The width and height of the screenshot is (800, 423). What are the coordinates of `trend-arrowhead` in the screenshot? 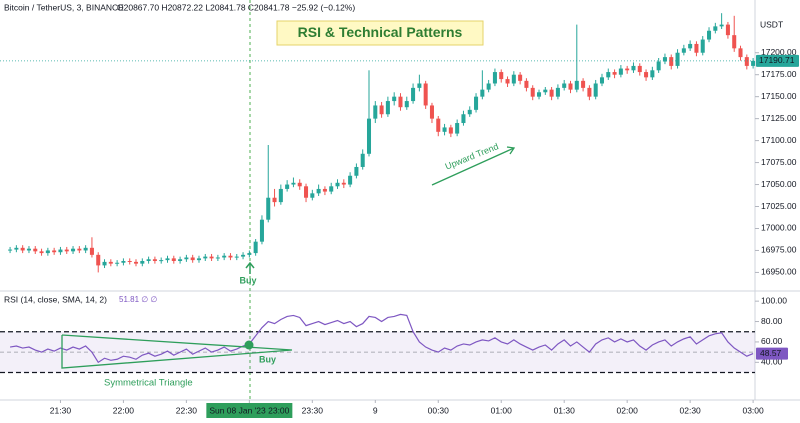 It's located at (511, 150).